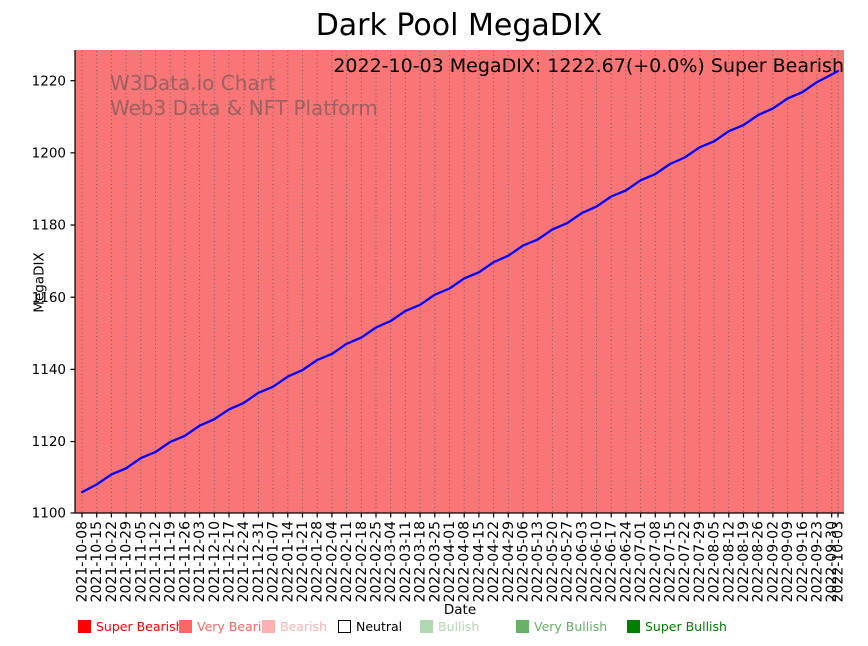 The height and width of the screenshot is (646, 868). Describe the element at coordinates (391, 561) in the screenshot. I see `x-tick-label: 2022-03-04` at that location.